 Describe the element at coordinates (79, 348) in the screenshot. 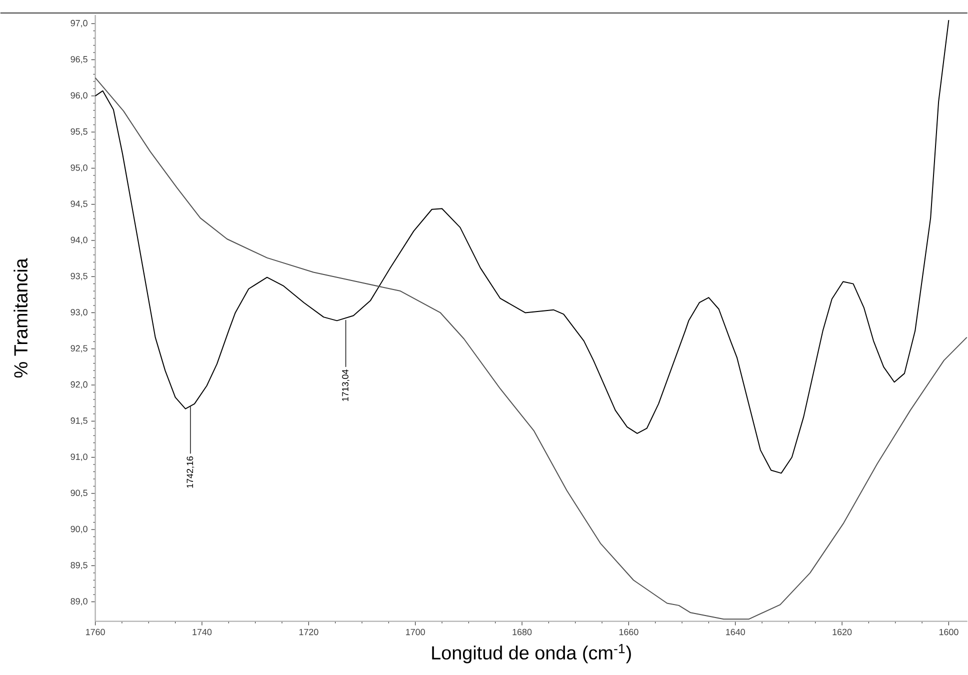

I see `y-tick-label: 92,5` at that location.